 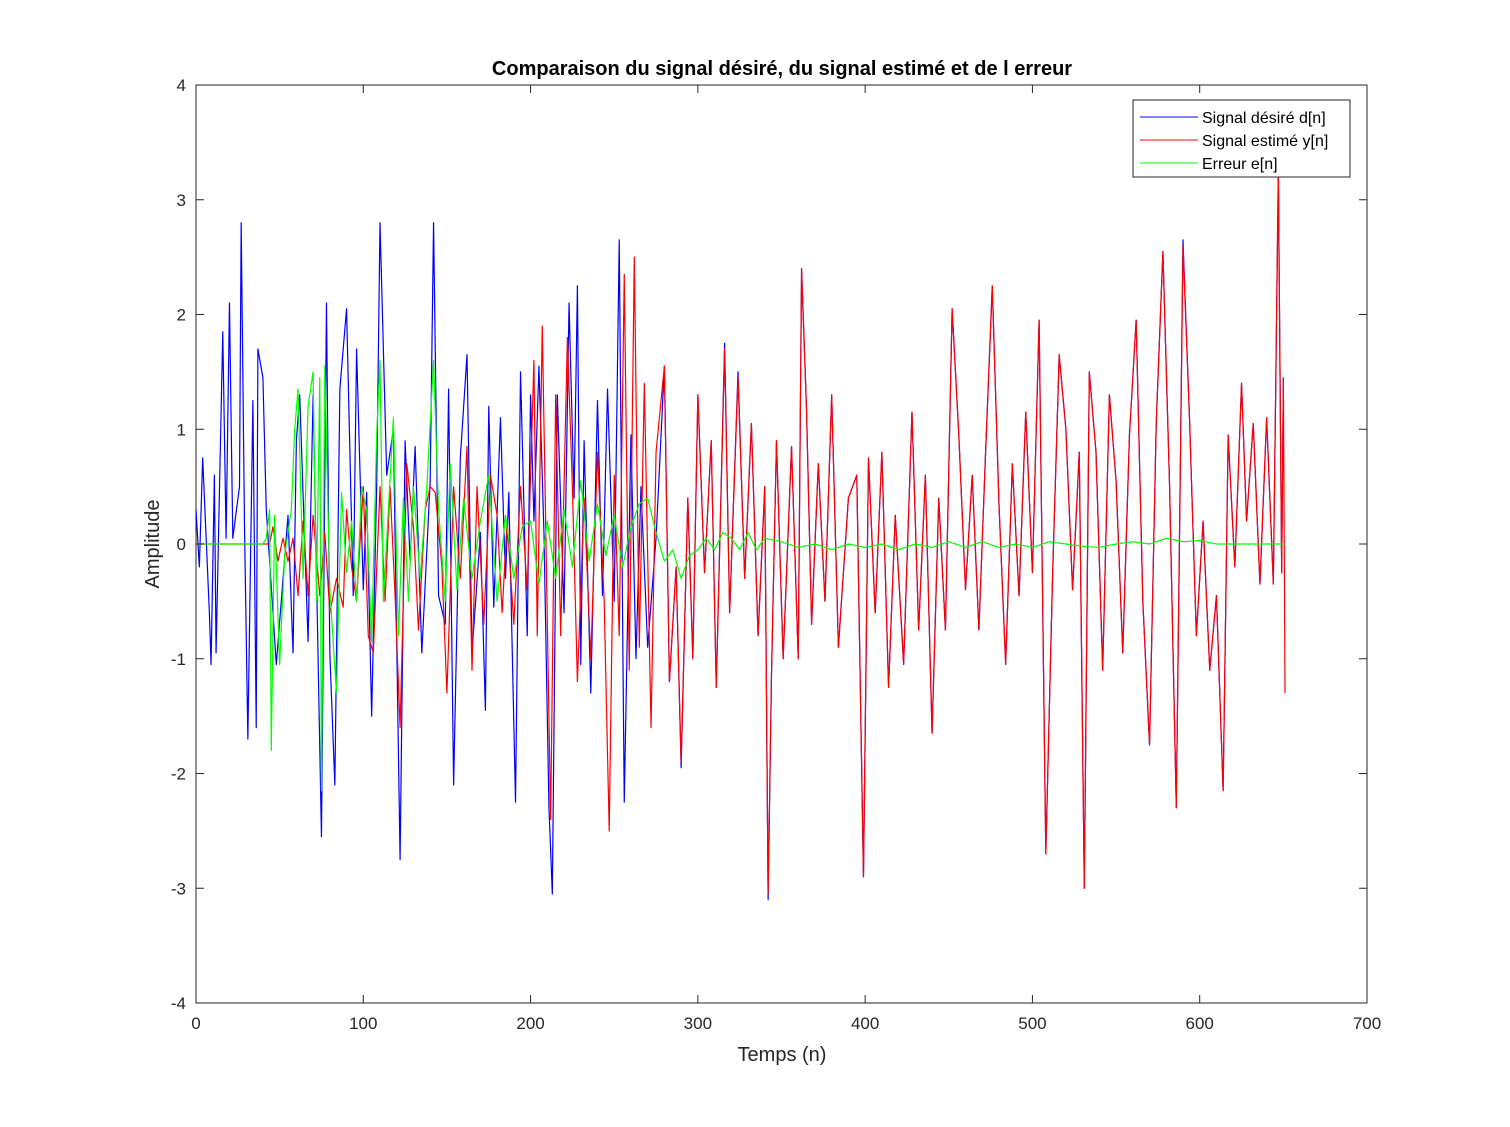 What do you see at coordinates (1032, 1023) in the screenshot?
I see `x-tick-label: 500` at bounding box center [1032, 1023].